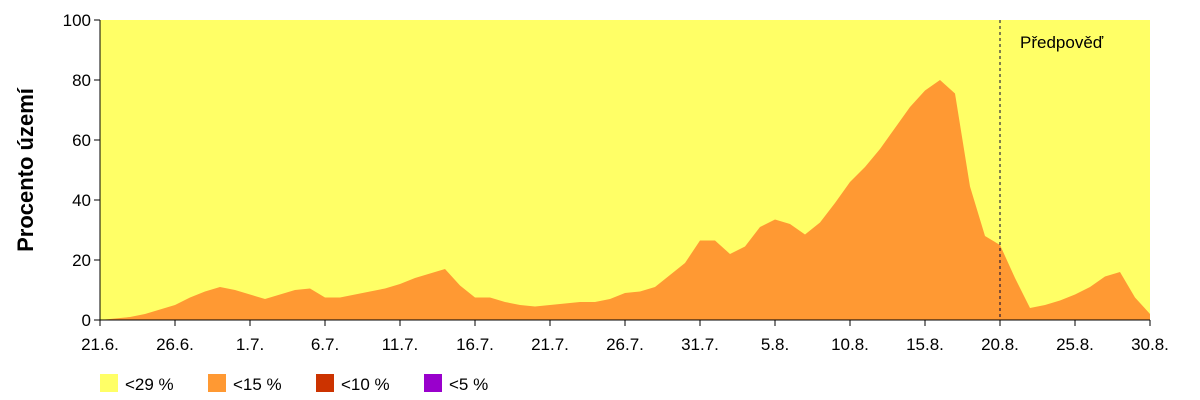 The height and width of the screenshot is (400, 1200). Describe the element at coordinates (81, 140) in the screenshot. I see `y-tick-label: 60` at that location.